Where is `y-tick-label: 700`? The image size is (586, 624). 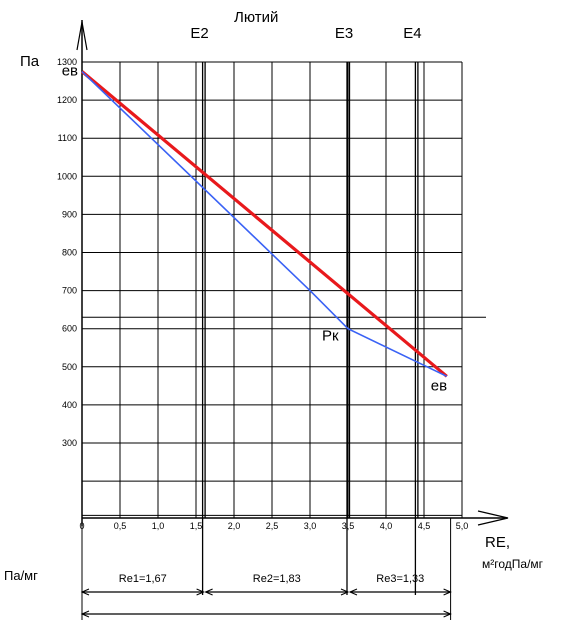 y-tick-label: 700 is located at coordinates (69, 291).